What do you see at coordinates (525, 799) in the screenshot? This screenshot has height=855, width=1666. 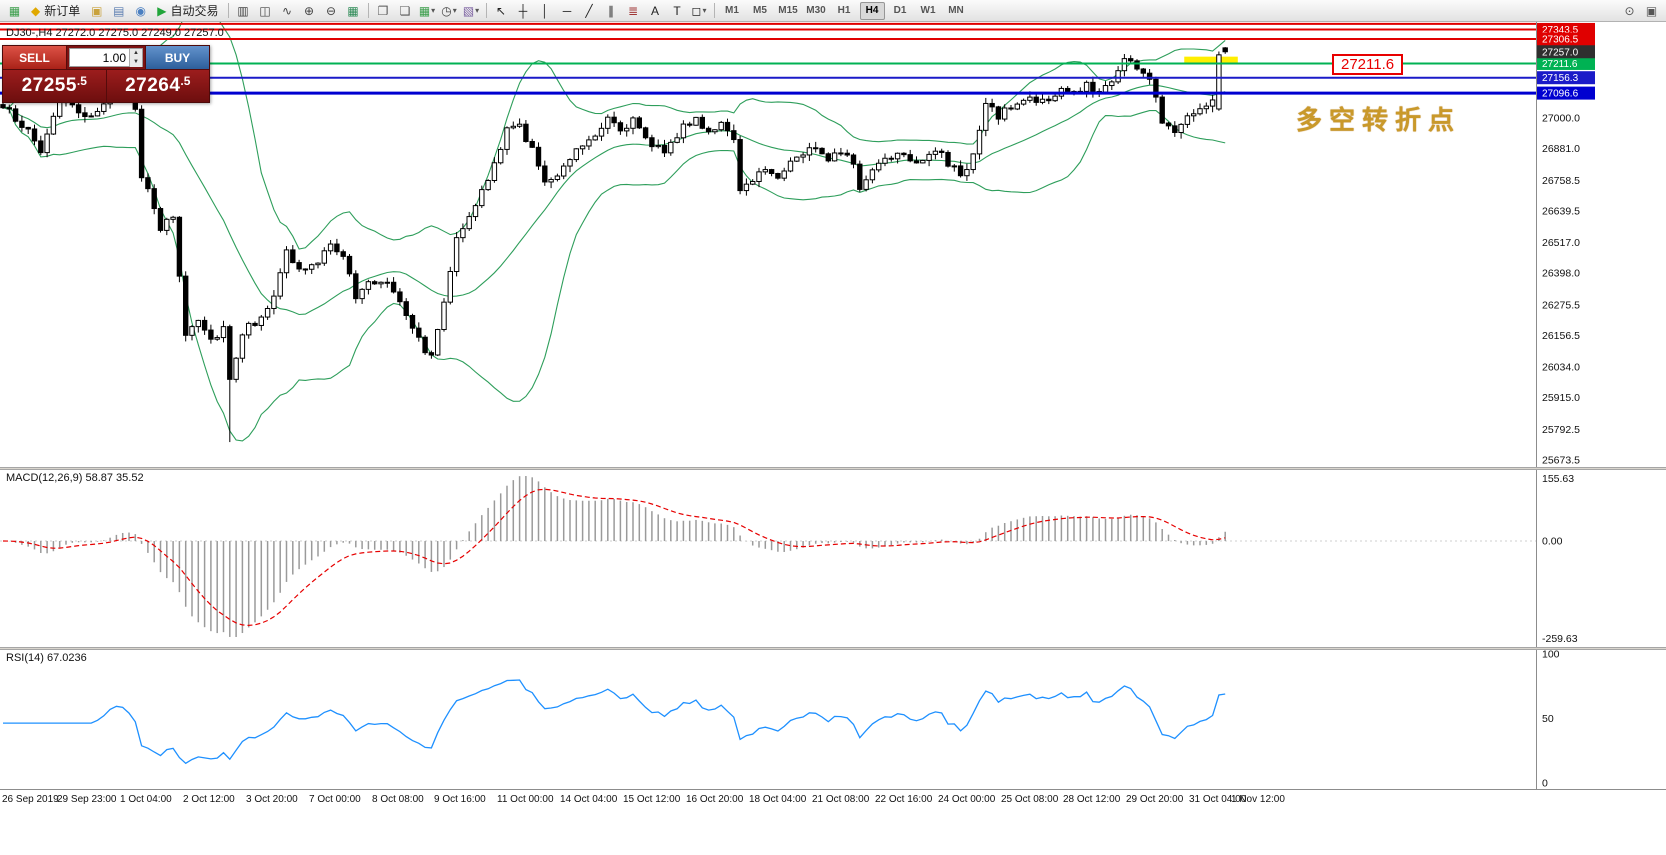 I see `time-axis-label: 11 Oct 00:00` at bounding box center [525, 799].